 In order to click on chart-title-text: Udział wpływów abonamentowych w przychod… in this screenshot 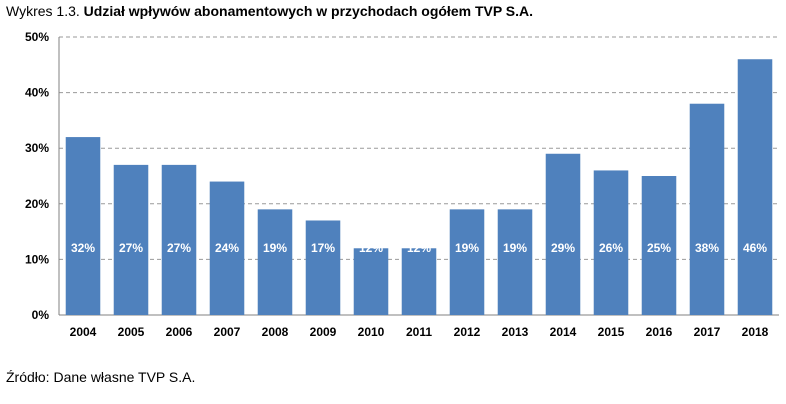, I will do `click(308, 11)`.